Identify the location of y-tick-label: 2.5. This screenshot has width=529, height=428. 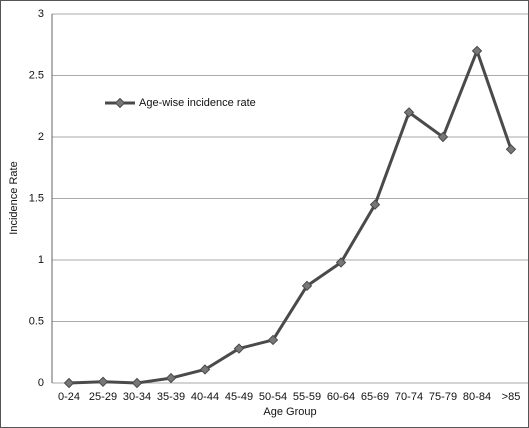
(36, 75).